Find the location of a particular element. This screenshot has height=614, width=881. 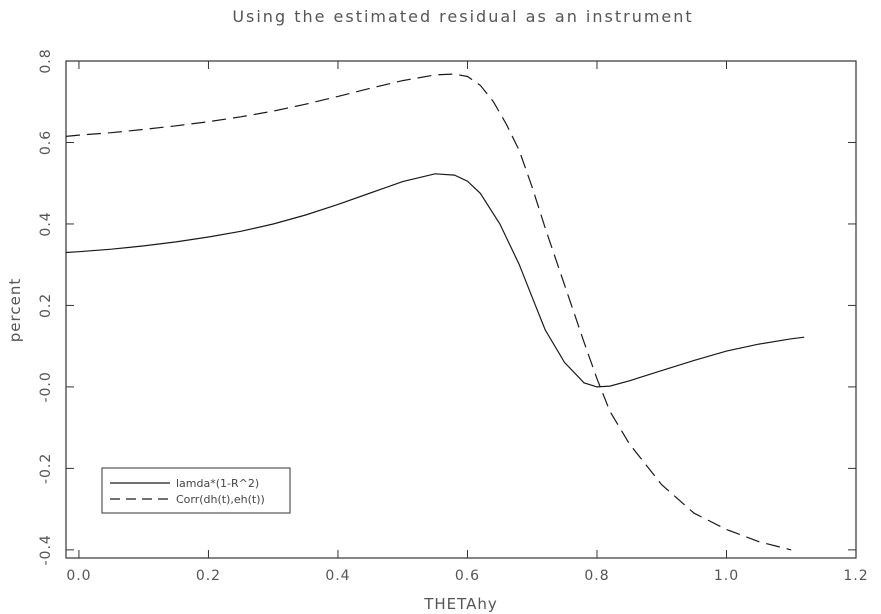

x-tick-label: 0.2 is located at coordinates (208, 576).